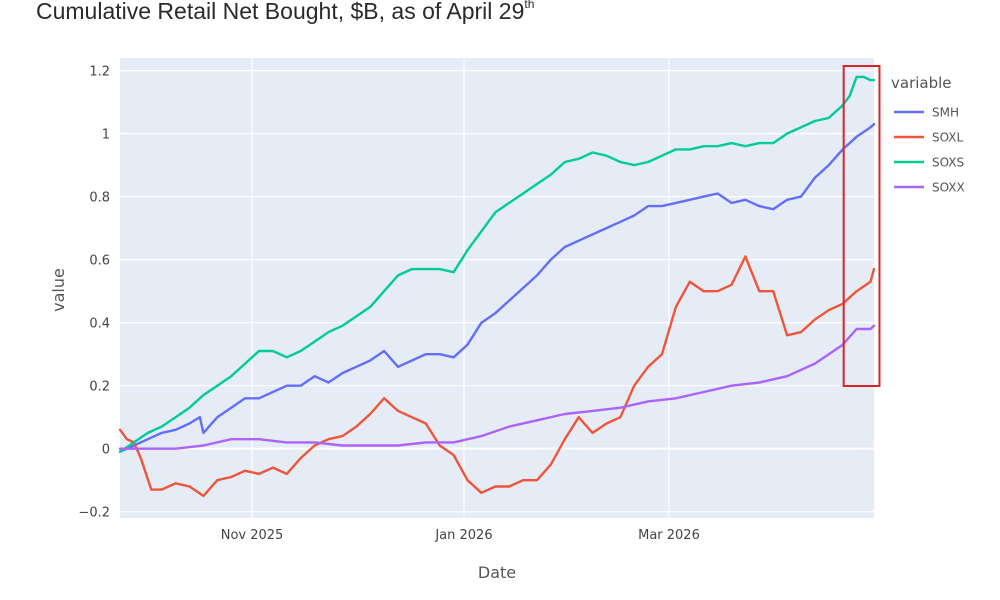 The width and height of the screenshot is (1000, 600). I want to click on legend-title: variable, so click(921, 83).